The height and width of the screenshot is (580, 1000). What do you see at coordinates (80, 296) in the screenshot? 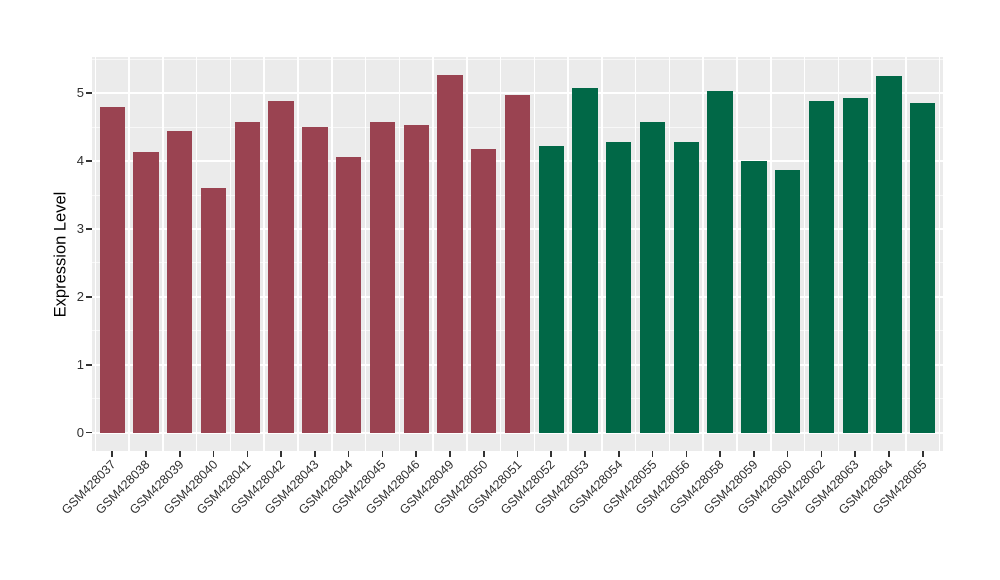
I see `y-tick-label: 2` at bounding box center [80, 296].